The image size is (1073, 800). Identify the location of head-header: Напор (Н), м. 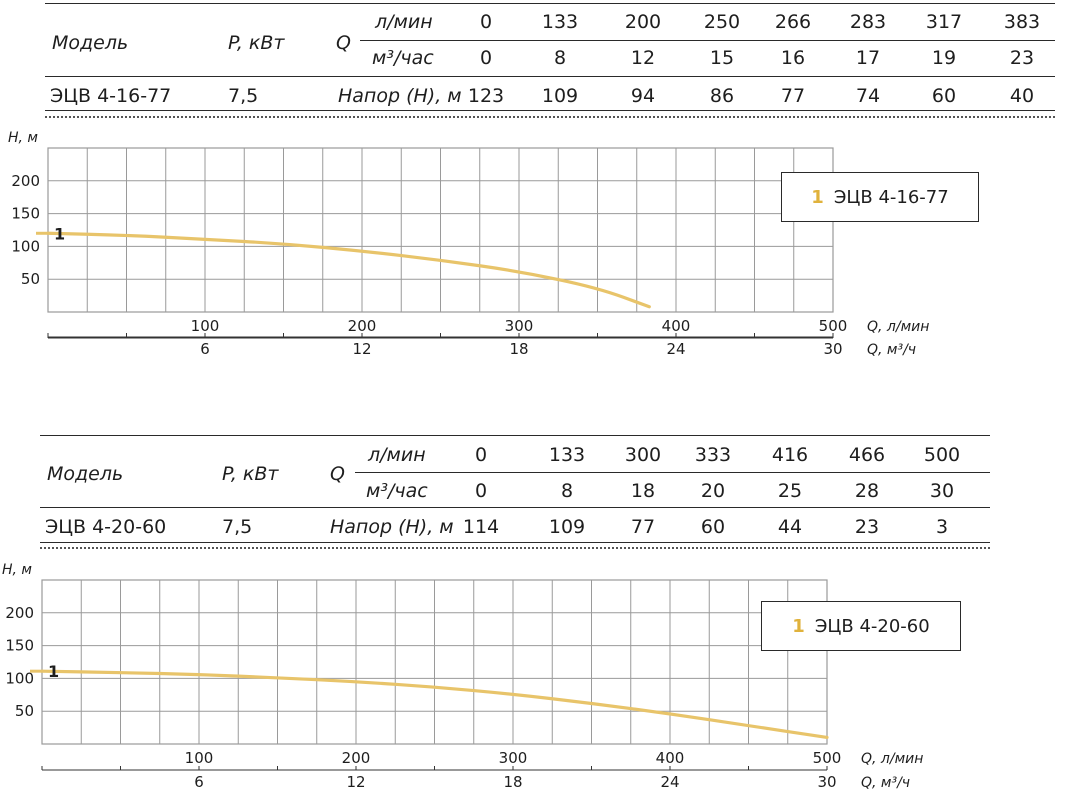
(392, 527).